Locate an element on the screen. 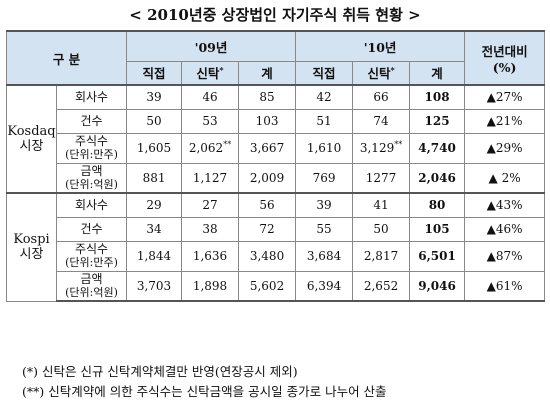 The image size is (550, 406). trust-10-value: 3,129 is located at coordinates (377, 148).